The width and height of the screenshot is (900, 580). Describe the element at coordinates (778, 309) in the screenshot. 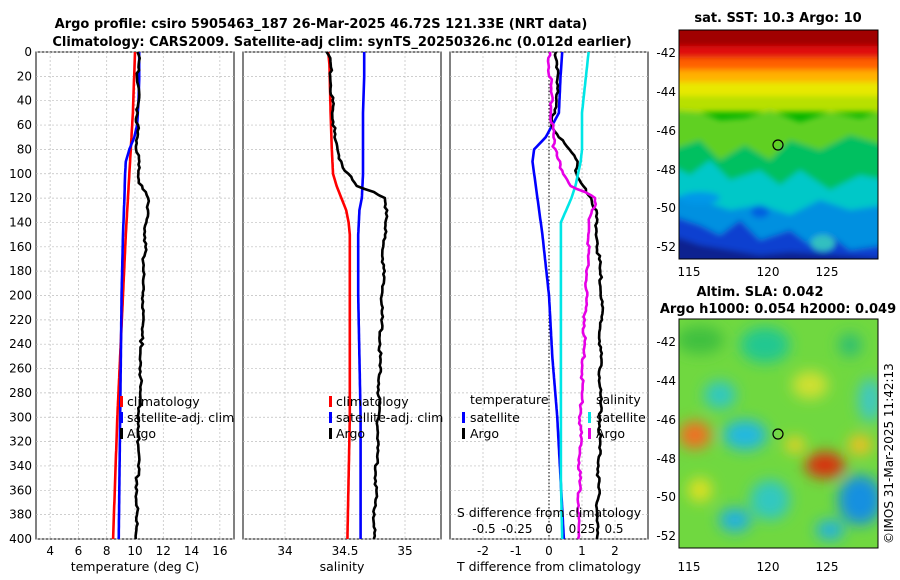

I see `sla-map-title-line2: Argo h1000: 0.054 h2000: 0.049` at that location.